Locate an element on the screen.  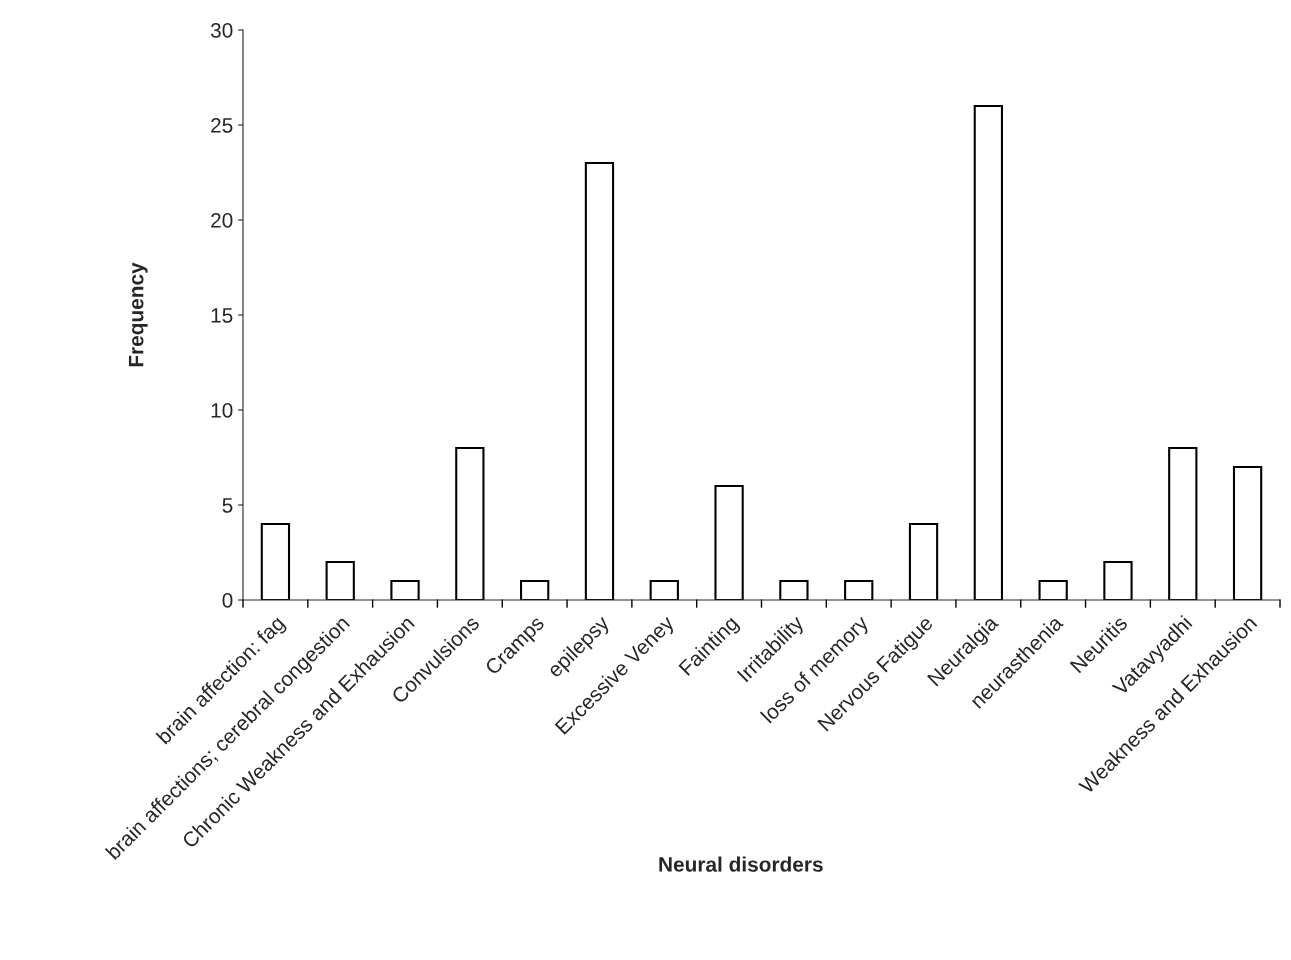
y-tick-label: 30 is located at coordinates (221, 30).